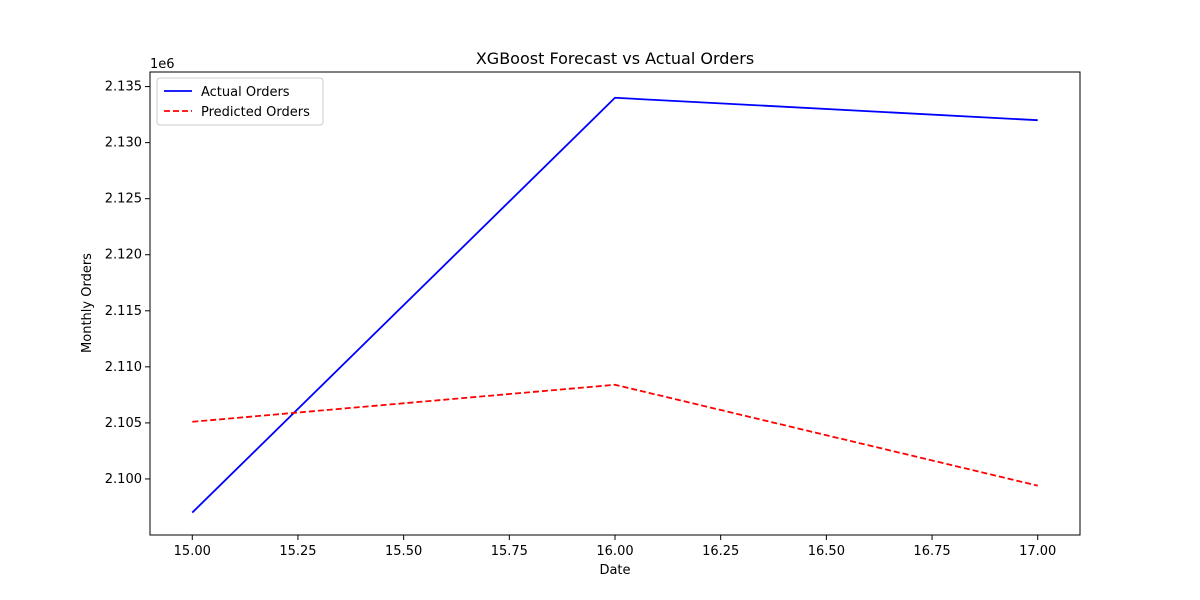 This screenshot has height=600, width=1200. What do you see at coordinates (123, 255) in the screenshot?
I see `y-tick-label: 2.120` at bounding box center [123, 255].